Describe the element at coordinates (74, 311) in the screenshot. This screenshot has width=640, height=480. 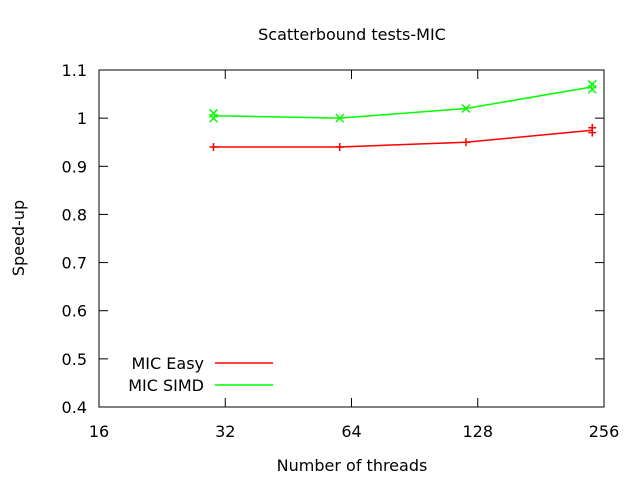
I see `y-tick-label: 0.6` at that location.